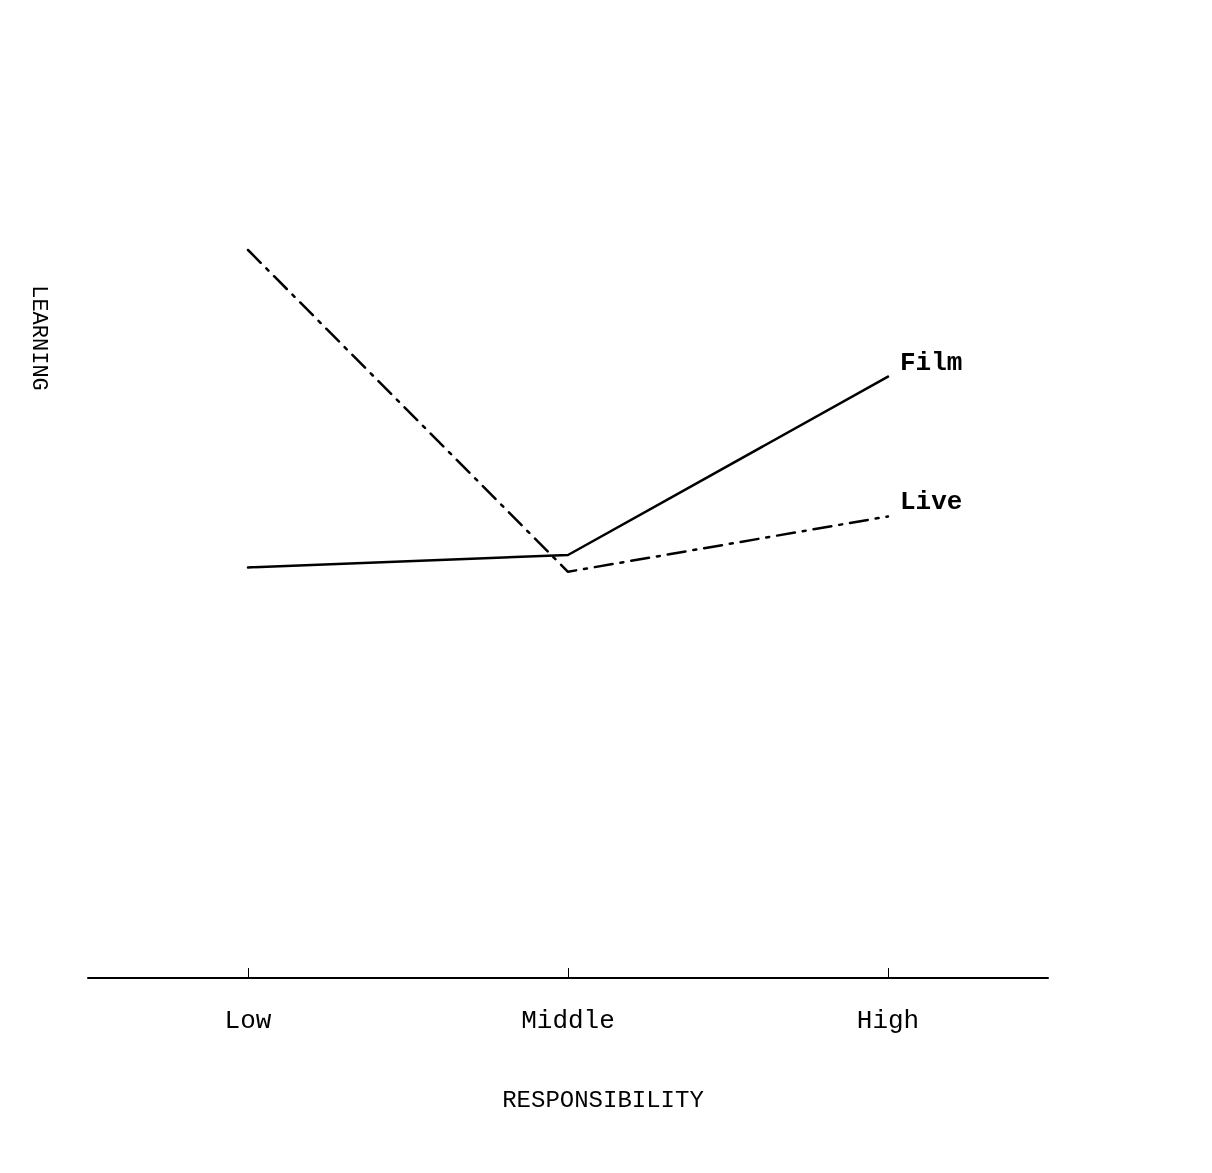 This screenshot has height=1173, width=1212. I want to click on x-tick-label: Middle, so click(568, 1021).